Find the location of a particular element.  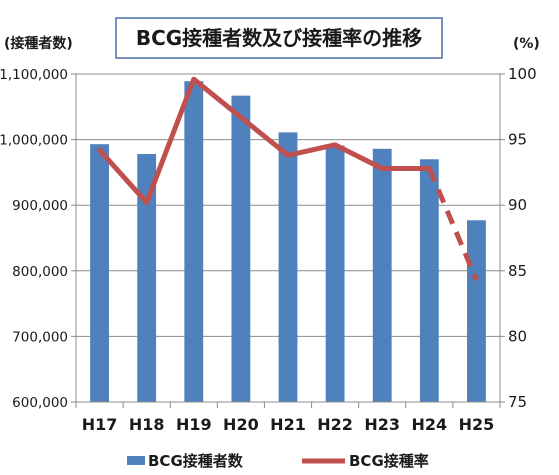

left-tick-label: 1,000,000 is located at coordinates (34, 141).